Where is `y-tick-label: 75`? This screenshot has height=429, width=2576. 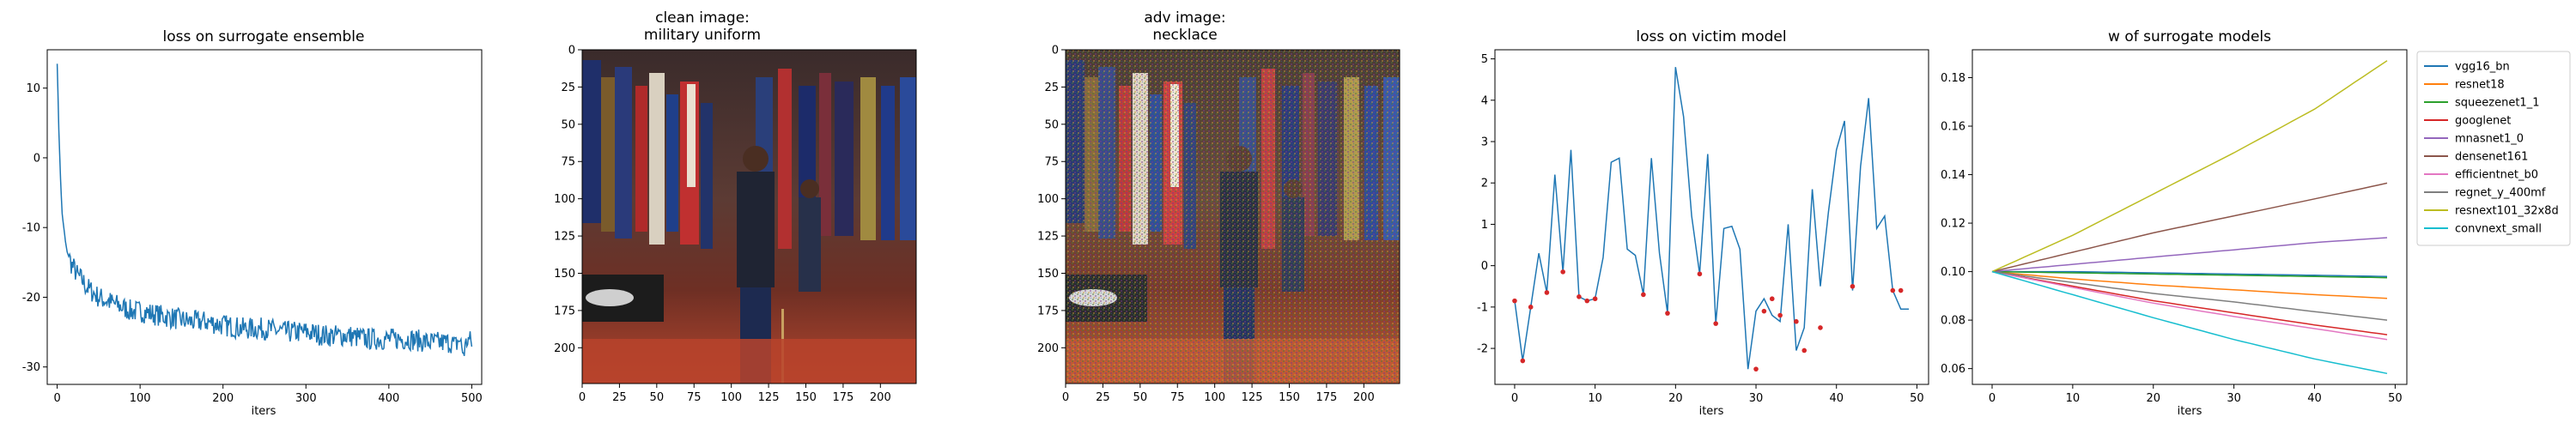
y-tick-label: 75 is located at coordinates (568, 162).